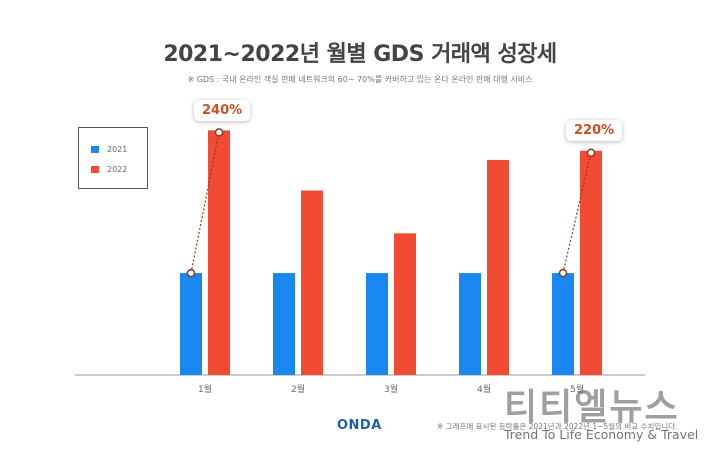  I want to click on legend-item-2022: 2022, so click(109, 169).